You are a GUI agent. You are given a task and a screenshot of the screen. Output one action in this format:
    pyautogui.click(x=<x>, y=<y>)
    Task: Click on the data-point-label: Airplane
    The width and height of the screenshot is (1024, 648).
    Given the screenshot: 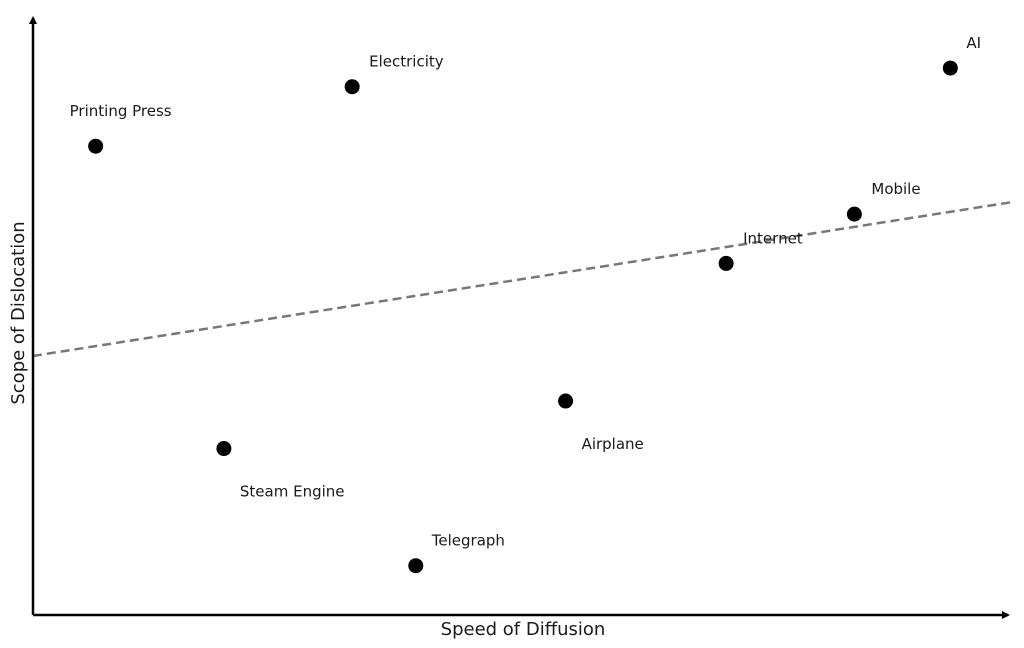 What is the action you would take?
    pyautogui.click(x=613, y=444)
    